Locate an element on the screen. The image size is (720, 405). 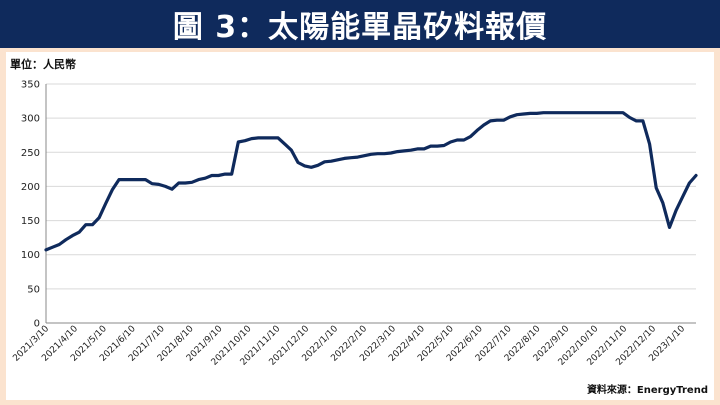
chart-title: 圖 3：太陽能單晶矽料報價 is located at coordinates (360, 24).